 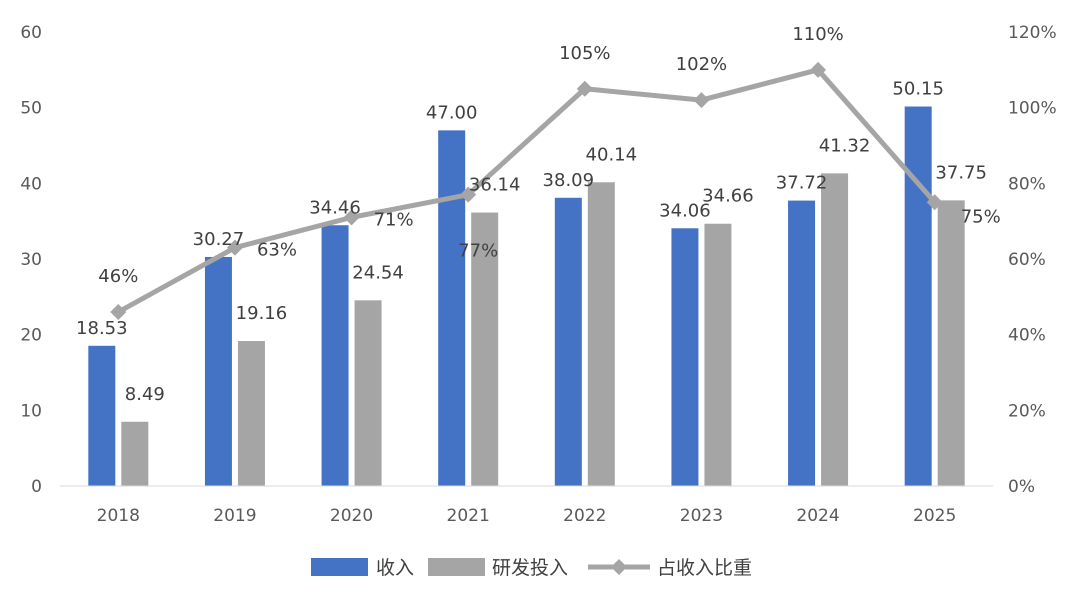 I want to click on y-left-tick-20: 20, so click(x=31, y=336).